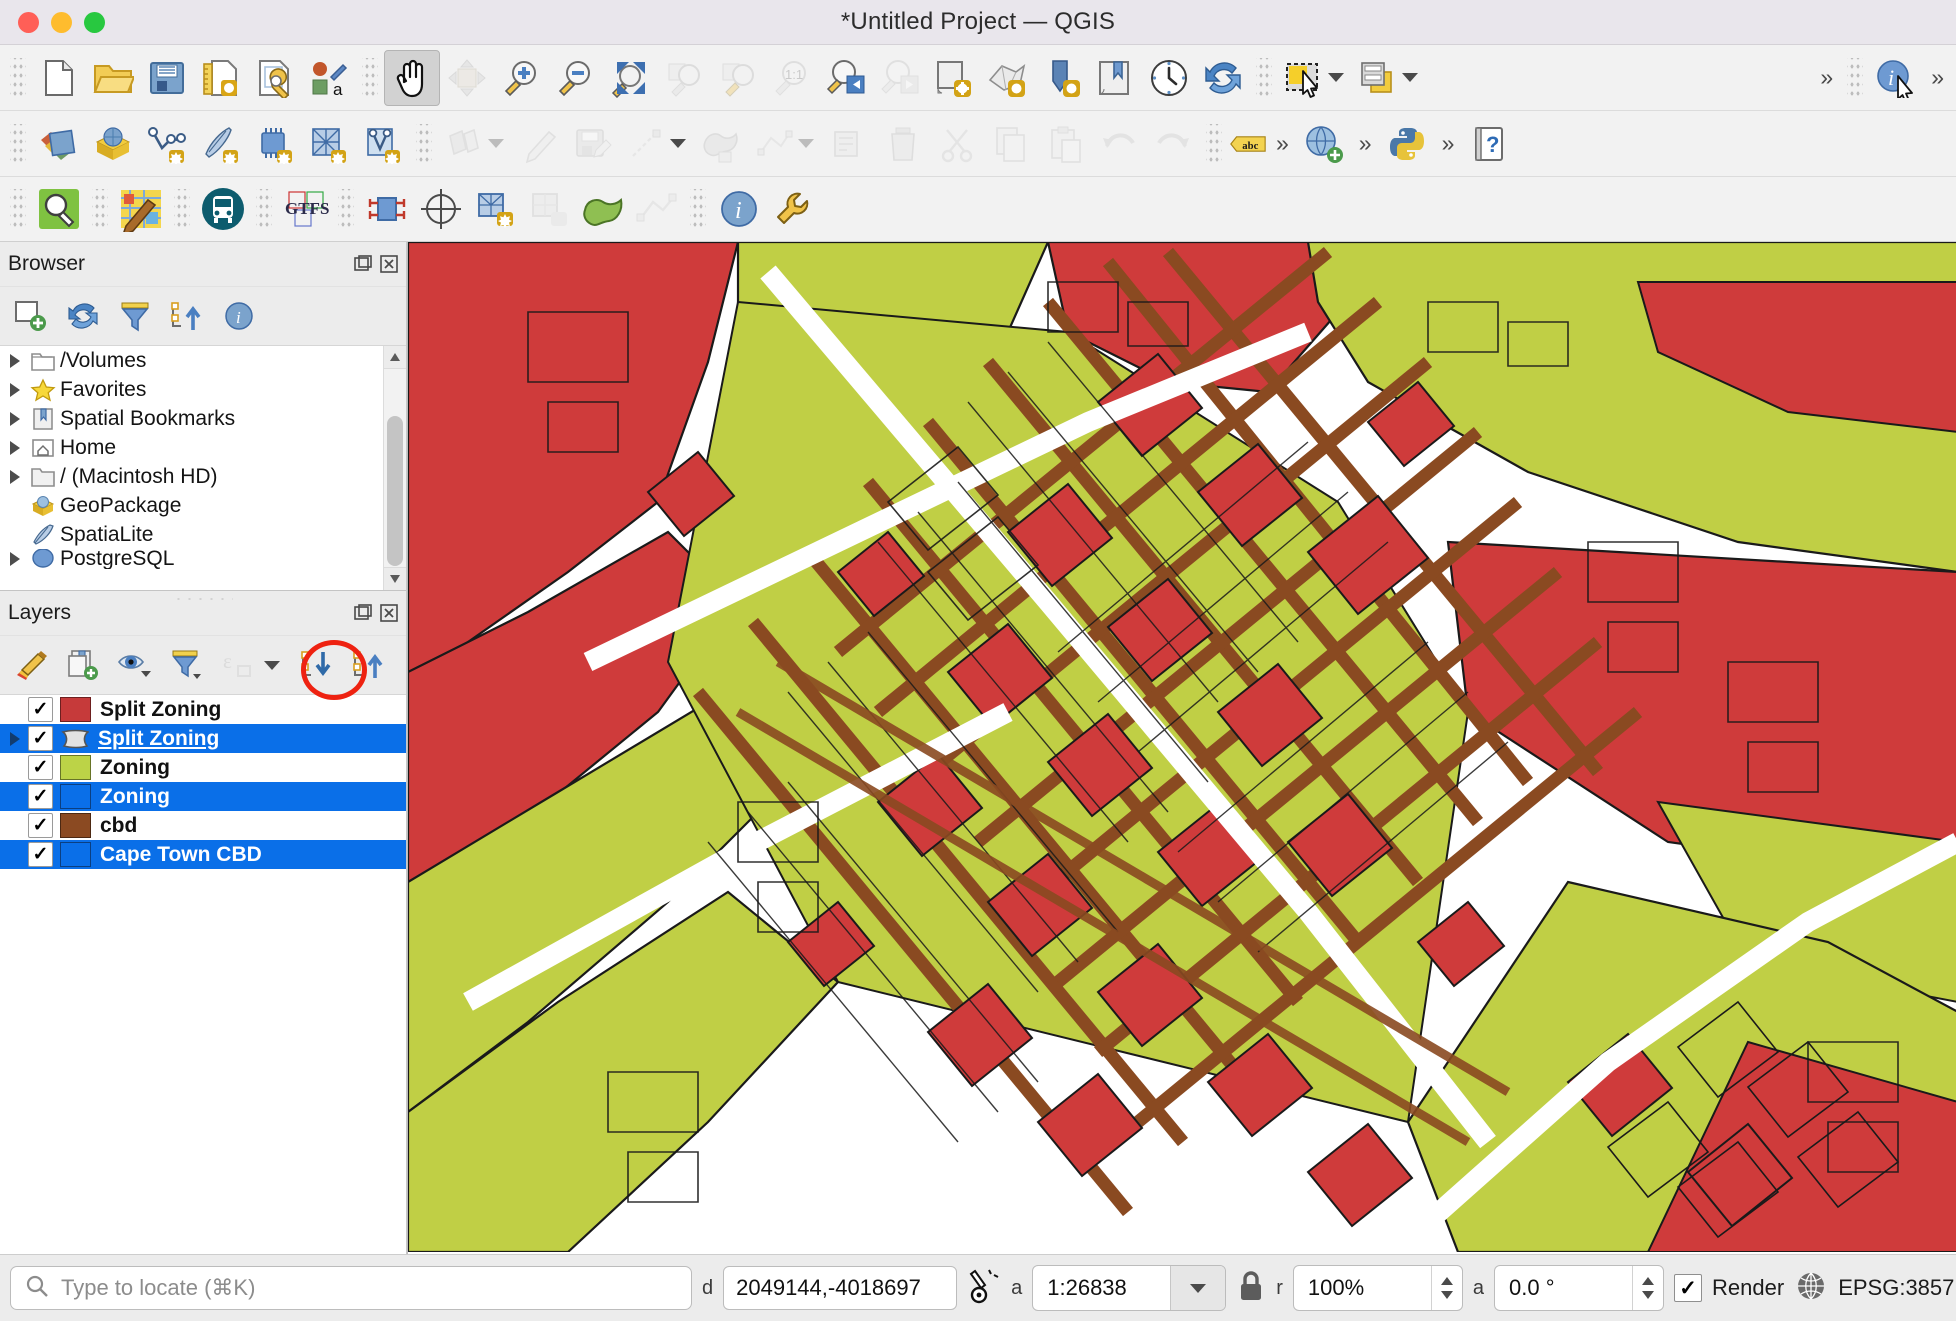 The height and width of the screenshot is (1321, 1956). I want to click on save-layer-edits-icon, so click(593, 144).